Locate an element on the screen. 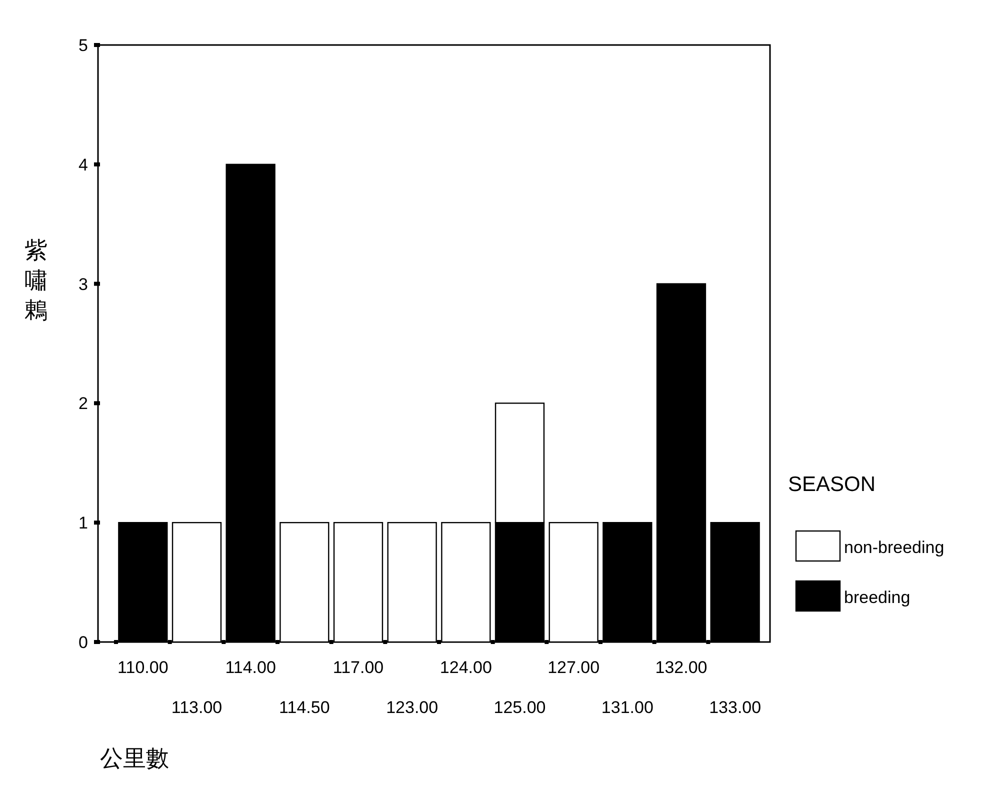 Image resolution: width=992 pixels, height=803 pixels. y-tick-label: 3 is located at coordinates (83, 284).